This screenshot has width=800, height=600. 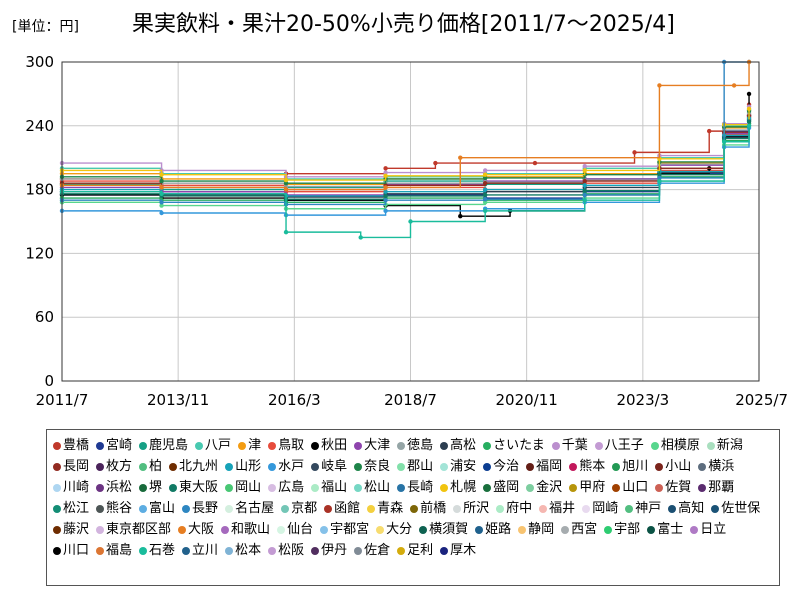 What do you see at coordinates (394, 529) in the screenshot?
I see `legend-item: 大分` at bounding box center [394, 529].